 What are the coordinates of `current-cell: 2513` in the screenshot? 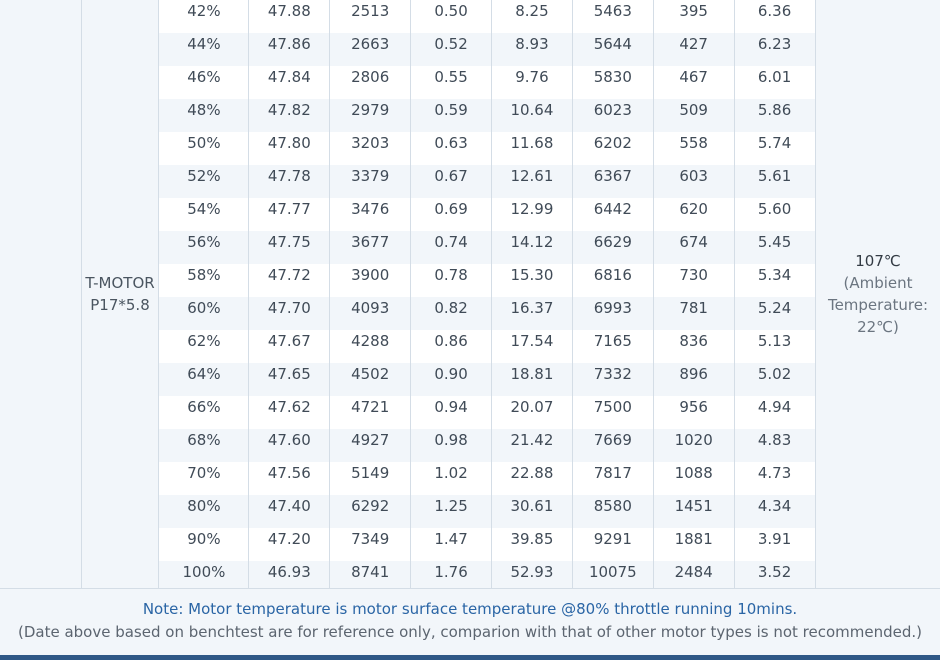 It's located at (370, 11).